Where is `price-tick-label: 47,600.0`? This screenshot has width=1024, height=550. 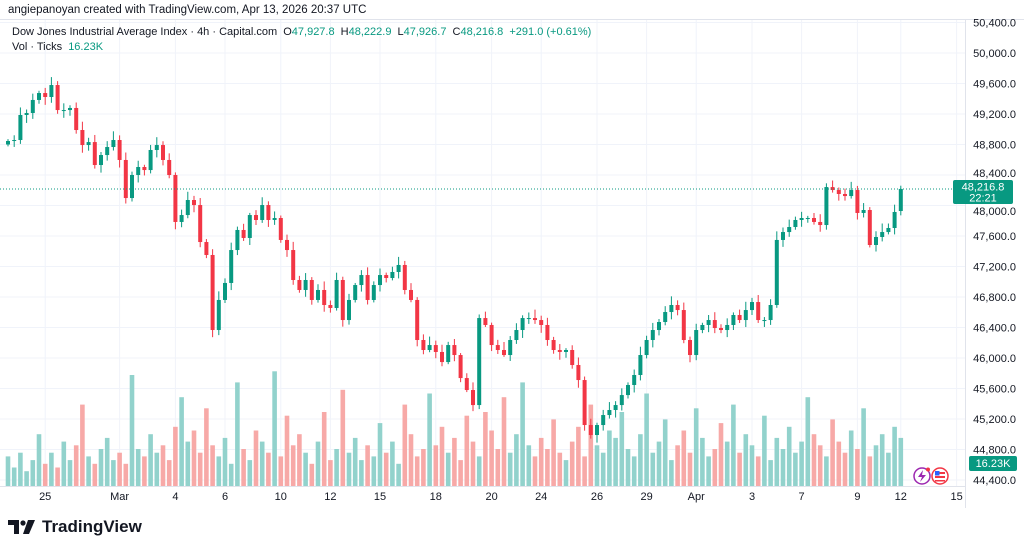
price-tick-label: 47,600.0 is located at coordinates (994, 237).